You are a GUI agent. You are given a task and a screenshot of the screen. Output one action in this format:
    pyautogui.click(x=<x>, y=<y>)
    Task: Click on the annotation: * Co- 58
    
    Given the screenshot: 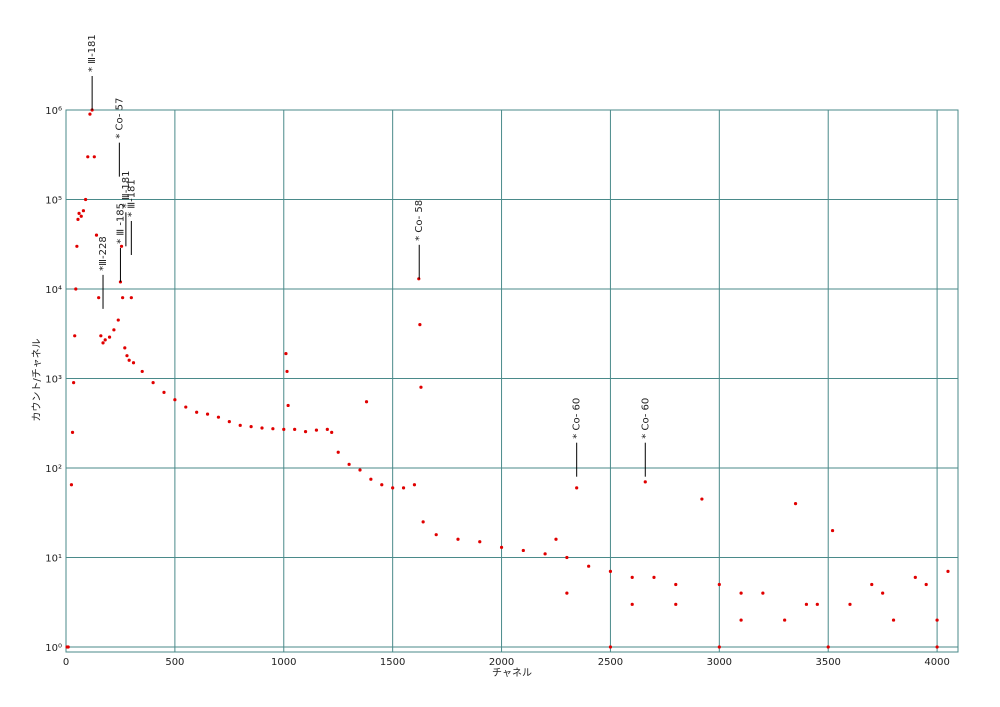 What is the action you would take?
    pyautogui.click(x=419, y=220)
    